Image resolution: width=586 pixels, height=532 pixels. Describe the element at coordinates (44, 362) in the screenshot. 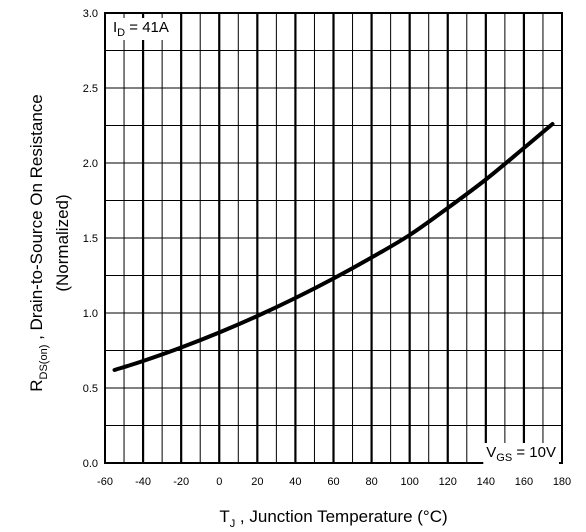

I see `y-axis-label-sub: DS(on)` at that location.